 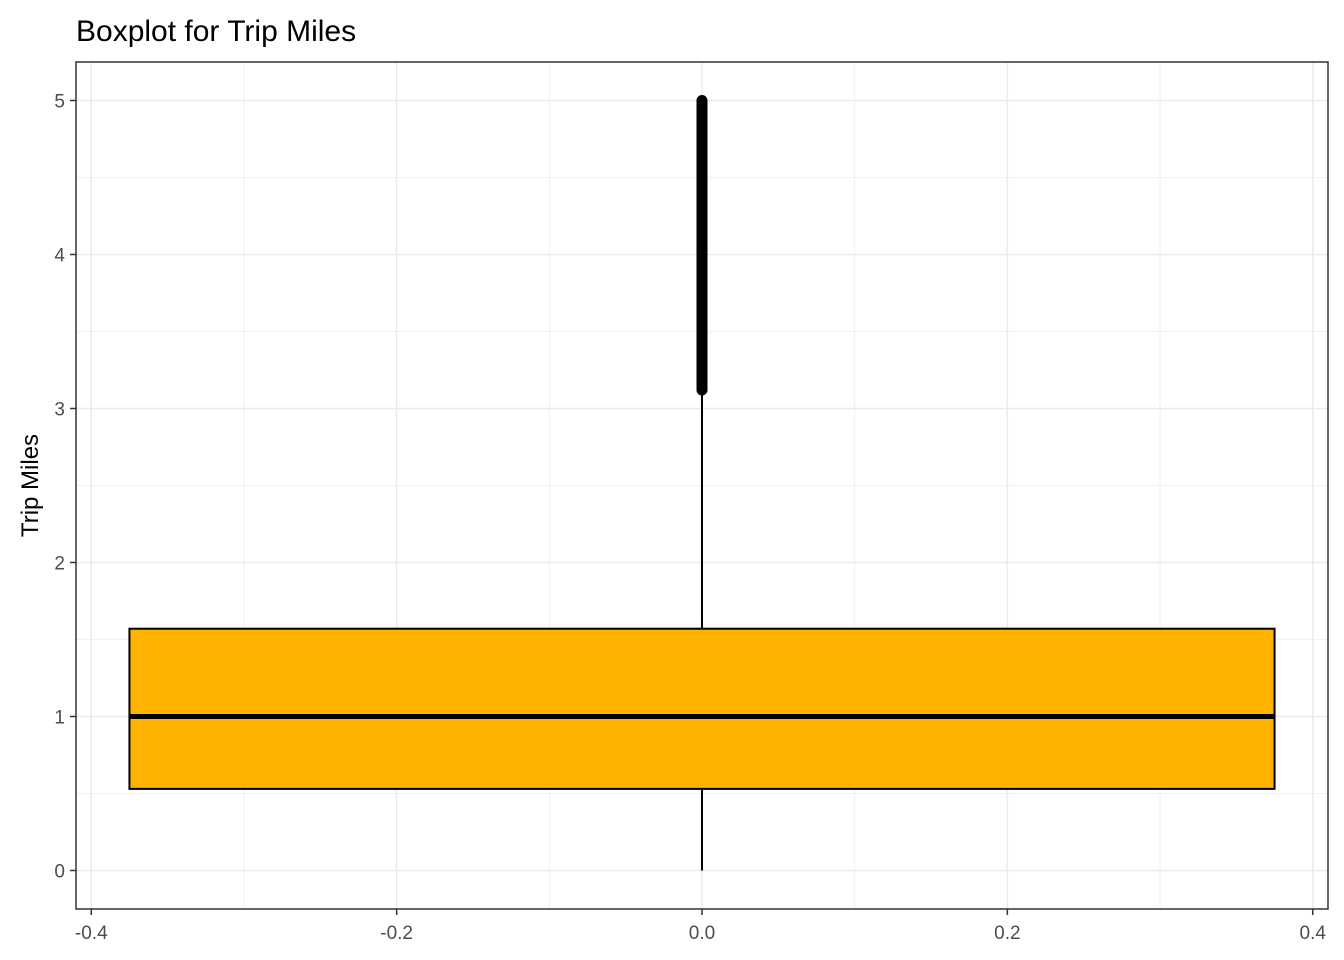 What do you see at coordinates (65, 487) in the screenshot?
I see `y-axis: 0 1 2 3 4 5` at bounding box center [65, 487].